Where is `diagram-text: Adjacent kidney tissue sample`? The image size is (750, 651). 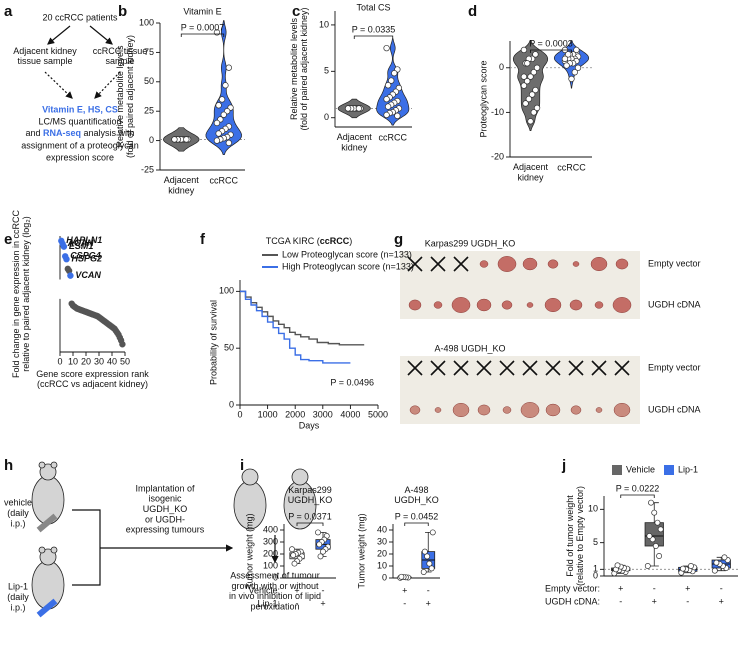
diagram-text: Adjacent kidney tissue sample is located at coordinates (45, 56).